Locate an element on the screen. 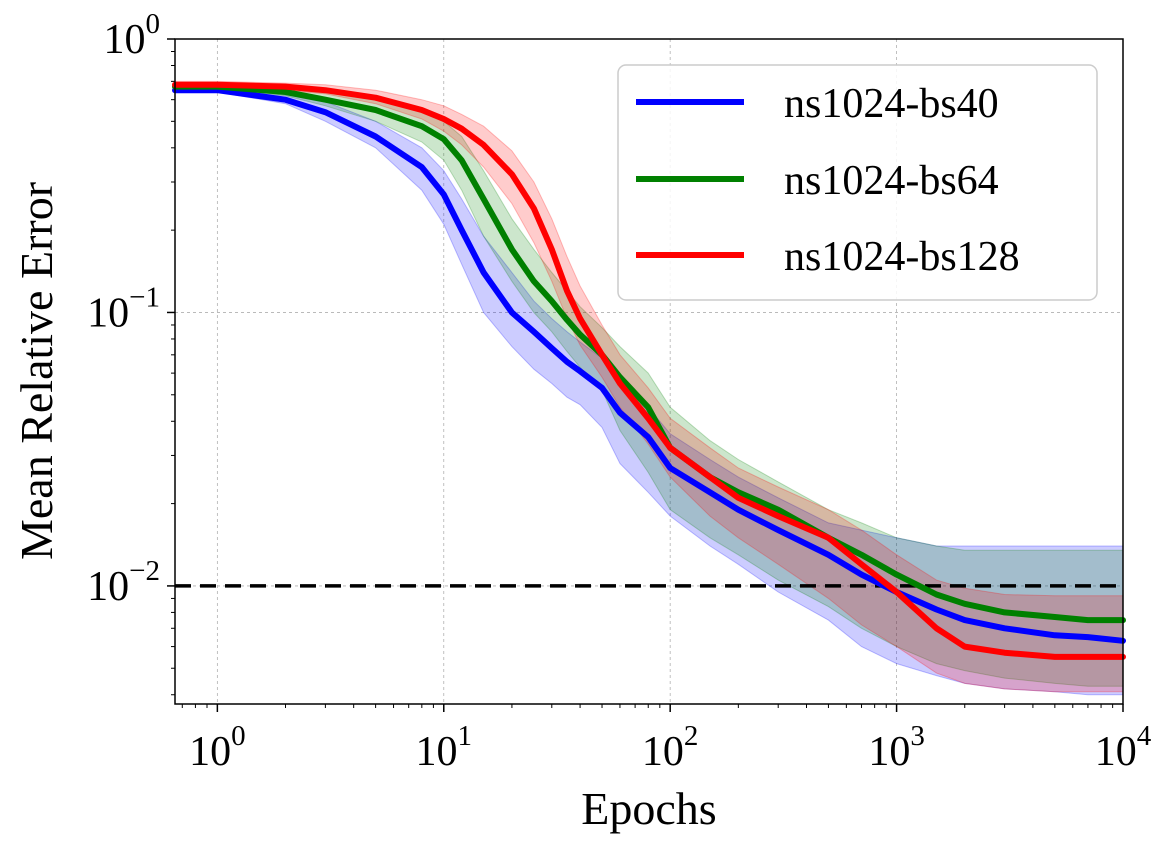 Image resolution: width=1173 pixels, height=849 pixels. x-tick-label: 10¹ is located at coordinates (444, 747).